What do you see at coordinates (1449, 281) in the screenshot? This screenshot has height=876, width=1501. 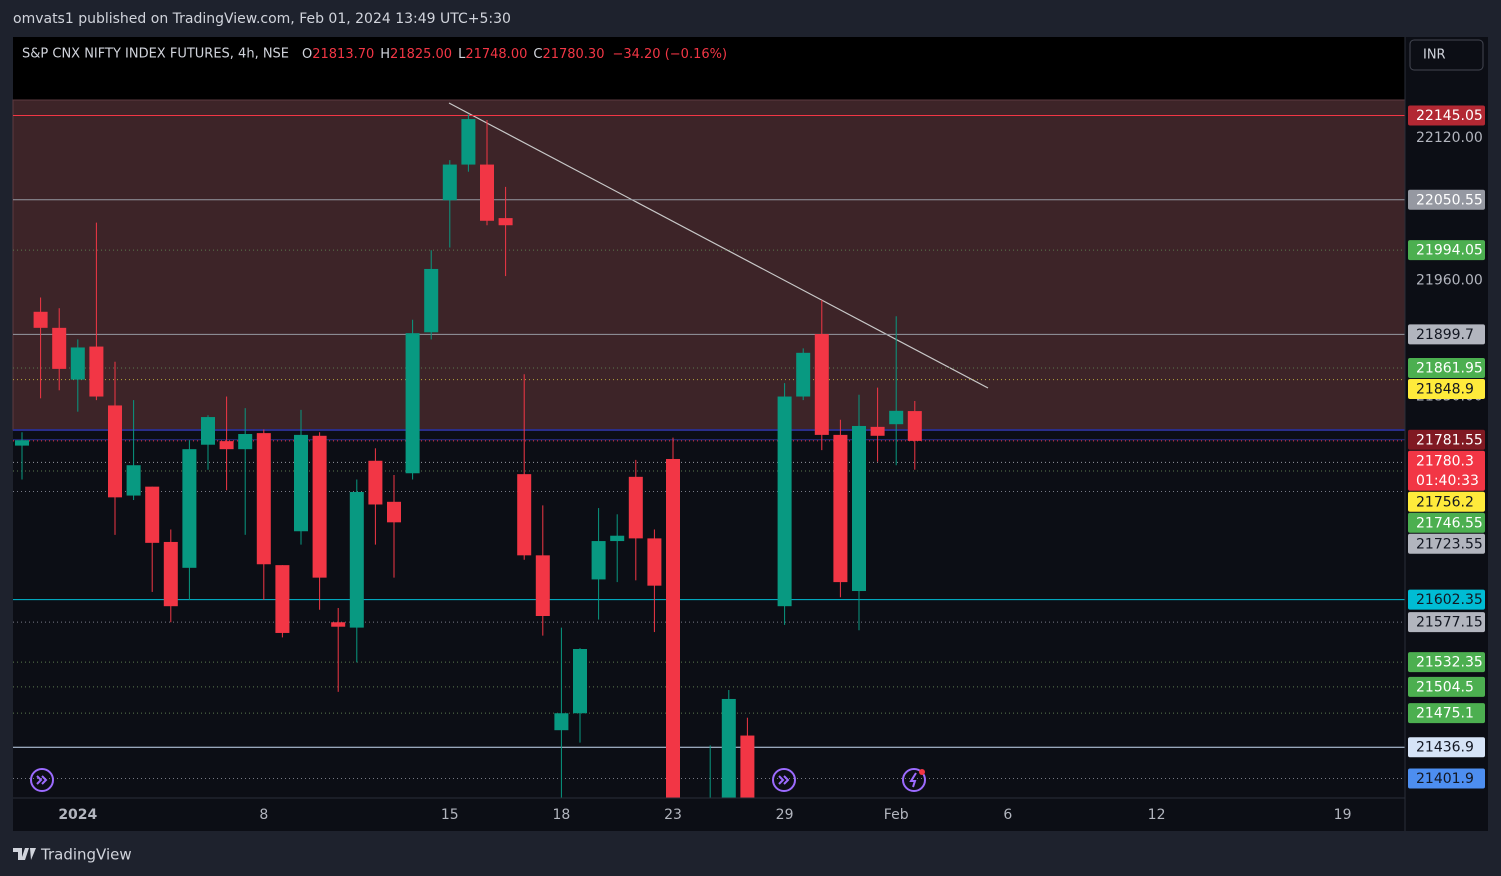 I see `y-tick-label: 21960.00` at bounding box center [1449, 281].